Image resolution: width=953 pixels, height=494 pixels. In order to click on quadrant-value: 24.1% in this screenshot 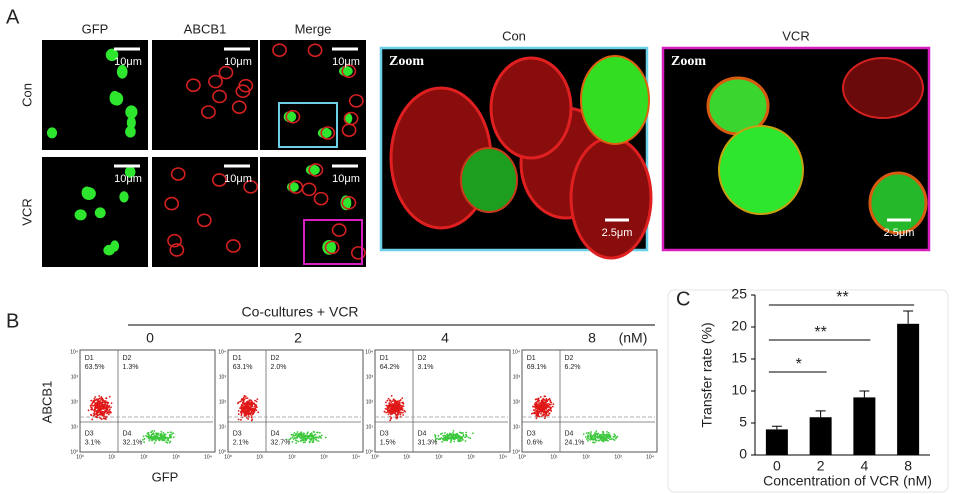, I will do `click(575, 442)`.